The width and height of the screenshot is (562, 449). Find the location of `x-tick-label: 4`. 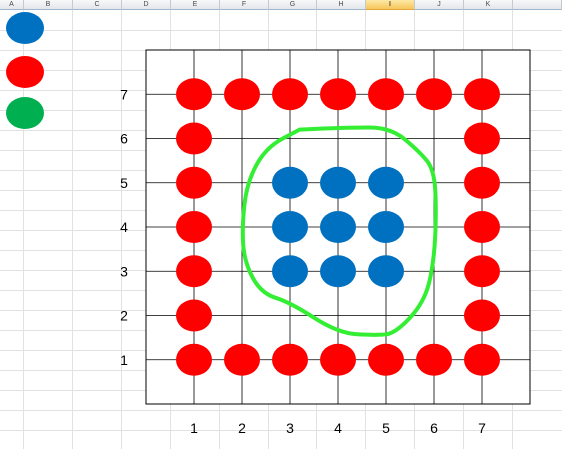

x-tick-label: 4 is located at coordinates (338, 428).